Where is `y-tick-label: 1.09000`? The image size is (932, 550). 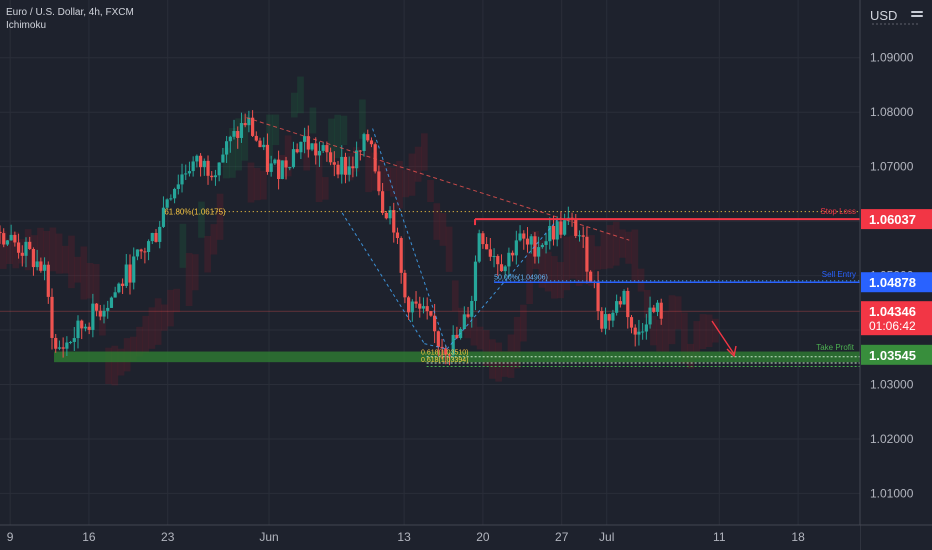
y-tick-label: 1.09000 is located at coordinates (892, 58).